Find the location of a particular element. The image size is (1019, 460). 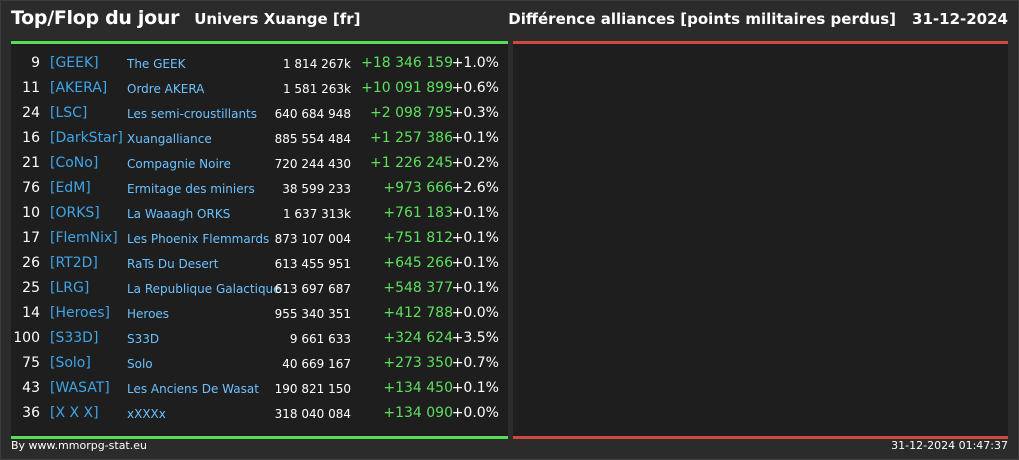

alliance-tag: [S33D] is located at coordinates (74, 338).